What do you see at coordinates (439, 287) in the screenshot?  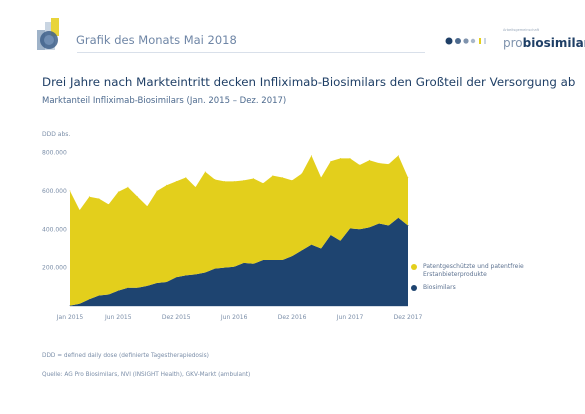 I see `legend-label-biosimilars: Biosimilars` at bounding box center [439, 287].